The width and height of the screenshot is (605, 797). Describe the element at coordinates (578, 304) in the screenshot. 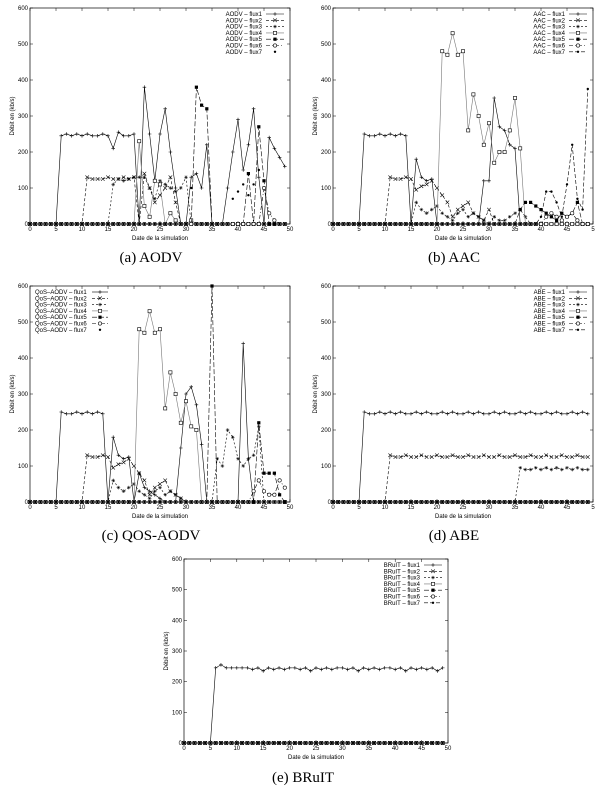

I see `legend-swatch-marker-abe-flux3` at that location.